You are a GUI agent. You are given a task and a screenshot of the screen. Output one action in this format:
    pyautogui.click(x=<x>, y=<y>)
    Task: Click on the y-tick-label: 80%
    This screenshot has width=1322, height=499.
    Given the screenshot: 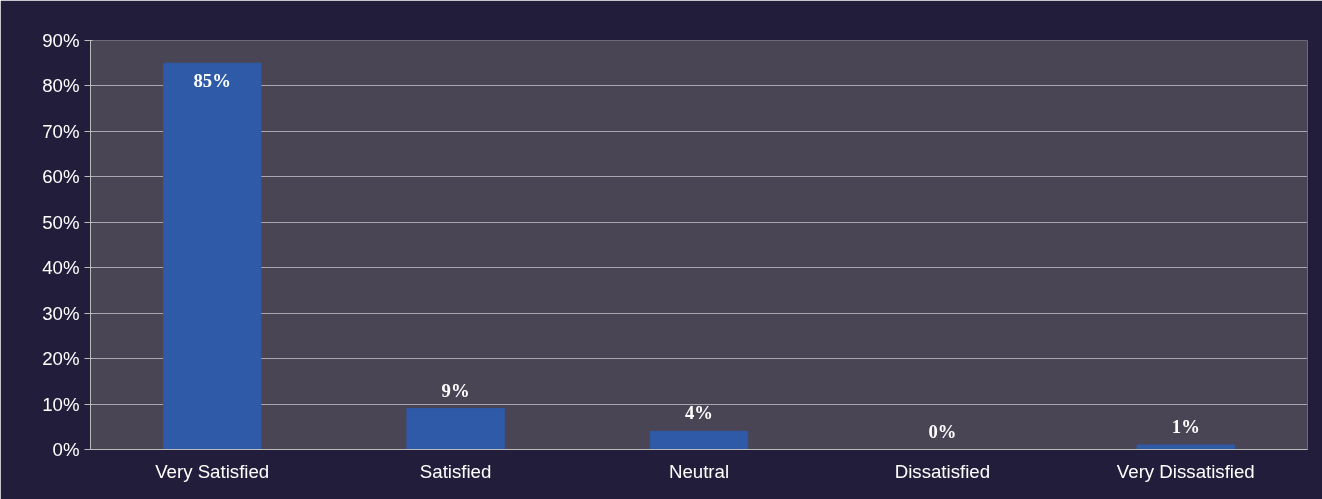 What is the action you would take?
    pyautogui.click(x=61, y=86)
    